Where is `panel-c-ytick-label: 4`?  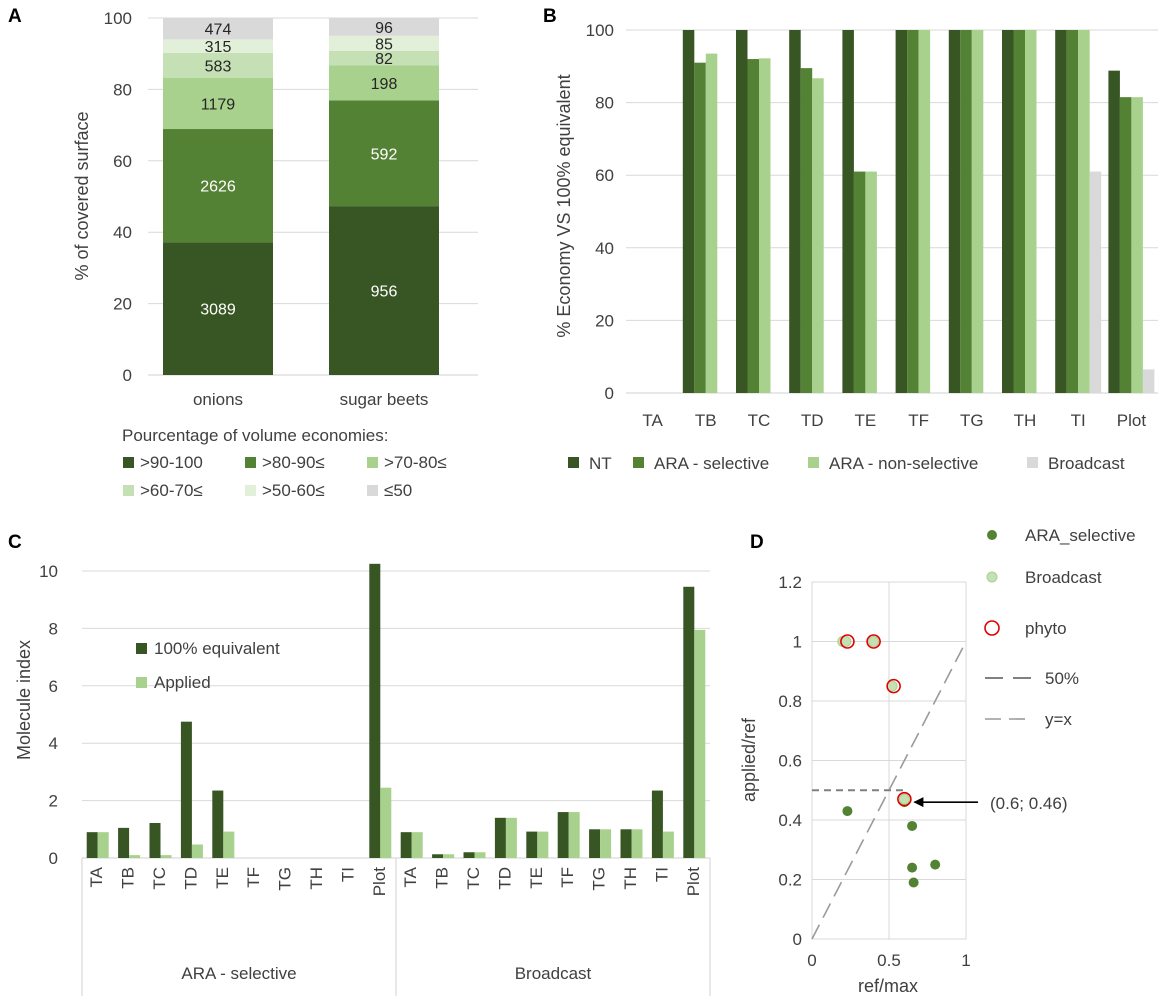
panel-c-ytick-label: 4 is located at coordinates (53, 743).